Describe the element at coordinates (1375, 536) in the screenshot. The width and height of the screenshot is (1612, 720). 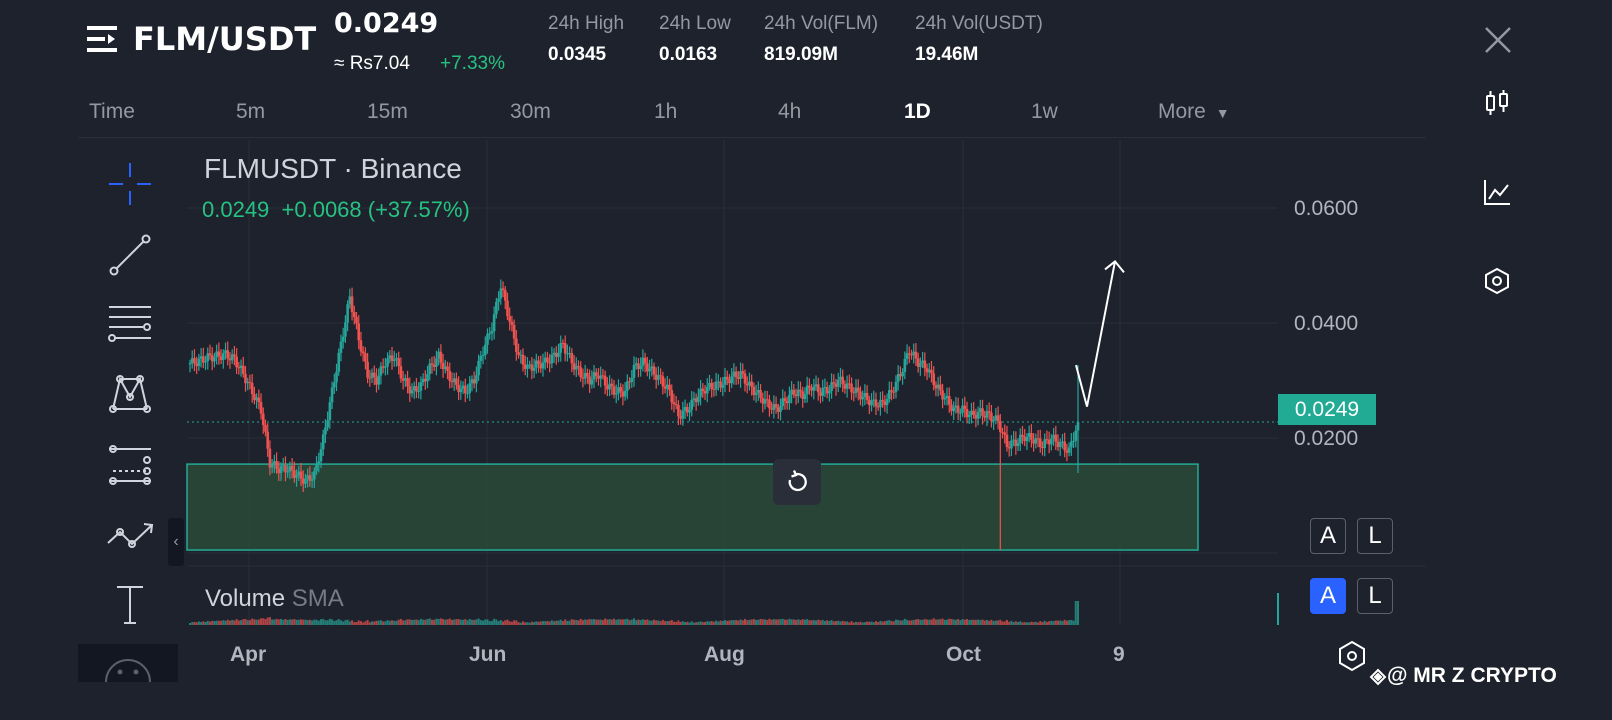
I see `log-scale-button: L` at that location.